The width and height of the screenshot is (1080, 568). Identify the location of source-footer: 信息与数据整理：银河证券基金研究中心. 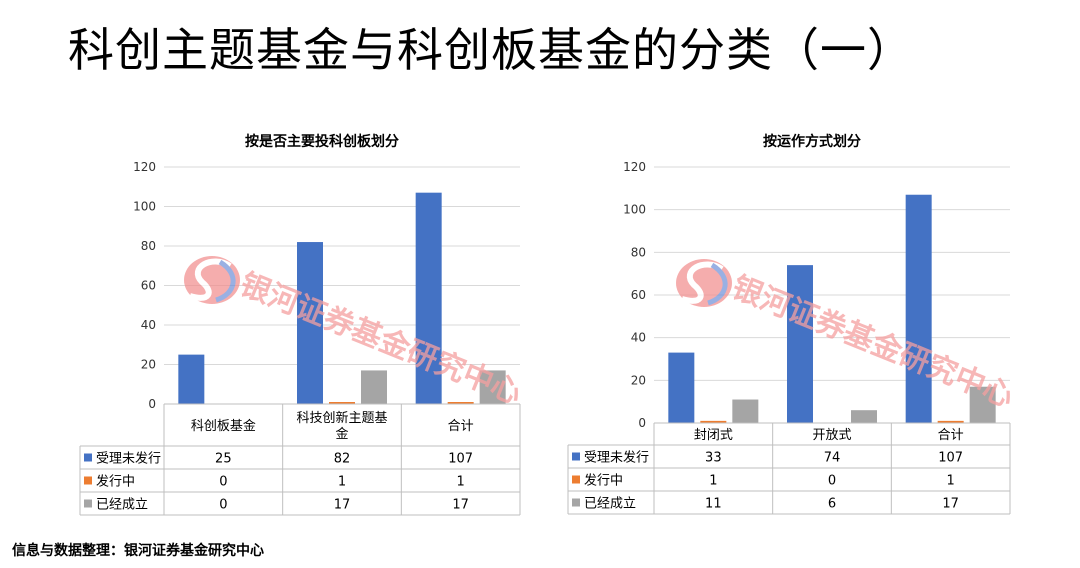
(138, 551).